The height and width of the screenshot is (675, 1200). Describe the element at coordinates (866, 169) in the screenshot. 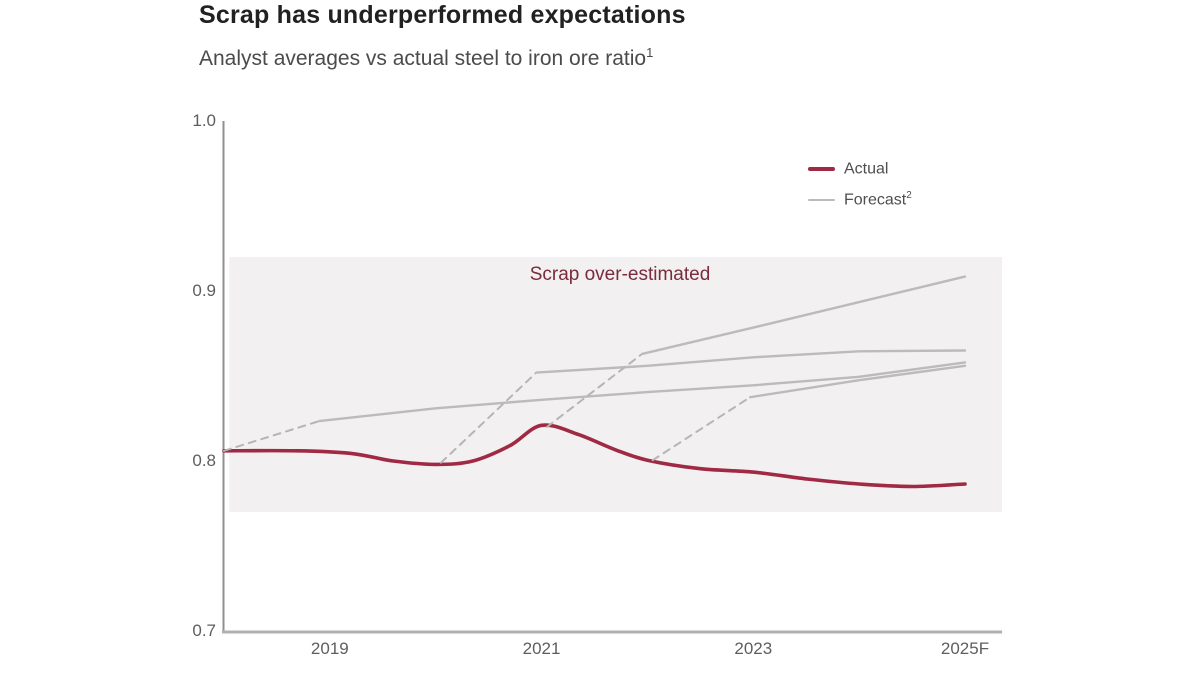

I see `legend-label-actual: Actual` at that location.